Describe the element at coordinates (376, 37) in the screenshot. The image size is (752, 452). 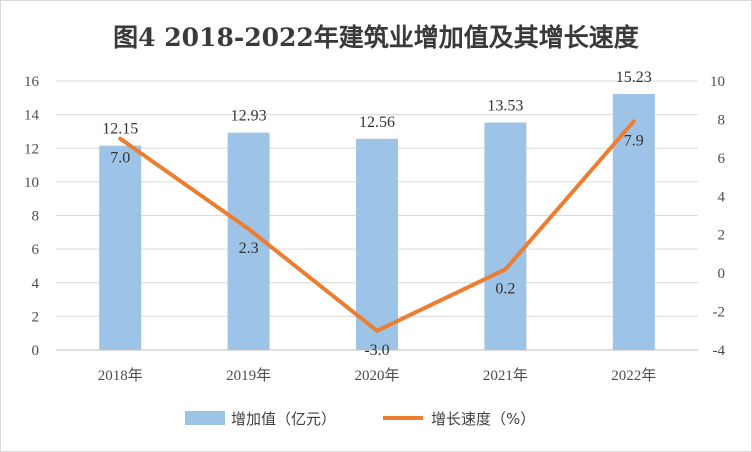
I see `chart-title: 图4 2018-2022年建筑业增加值及其增长速度` at that location.